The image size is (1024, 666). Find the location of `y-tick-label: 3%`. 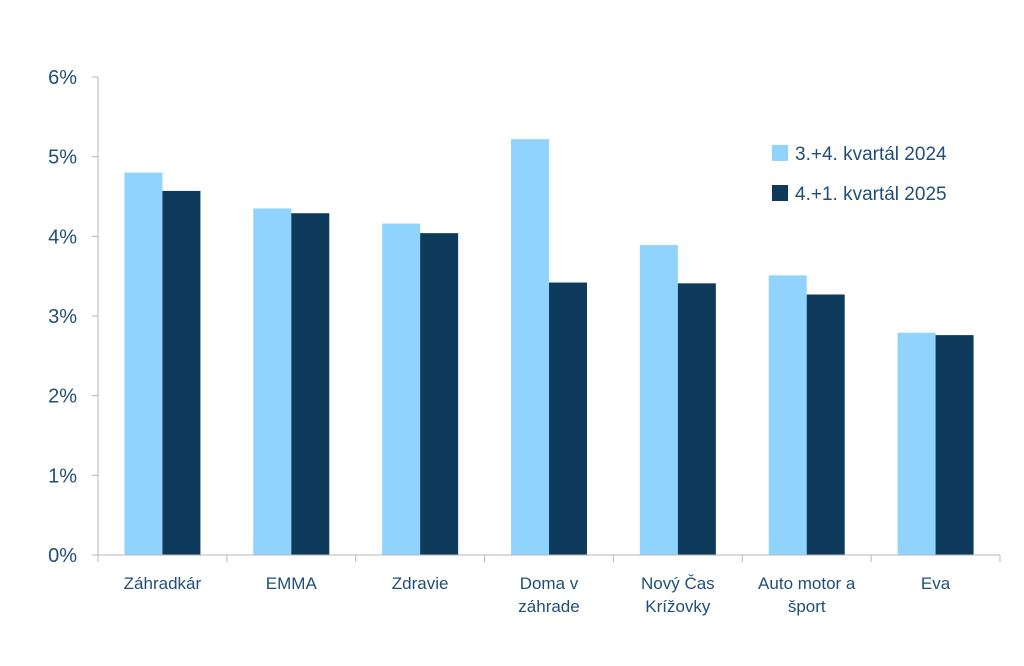

y-tick-label: 3% is located at coordinates (62, 317).